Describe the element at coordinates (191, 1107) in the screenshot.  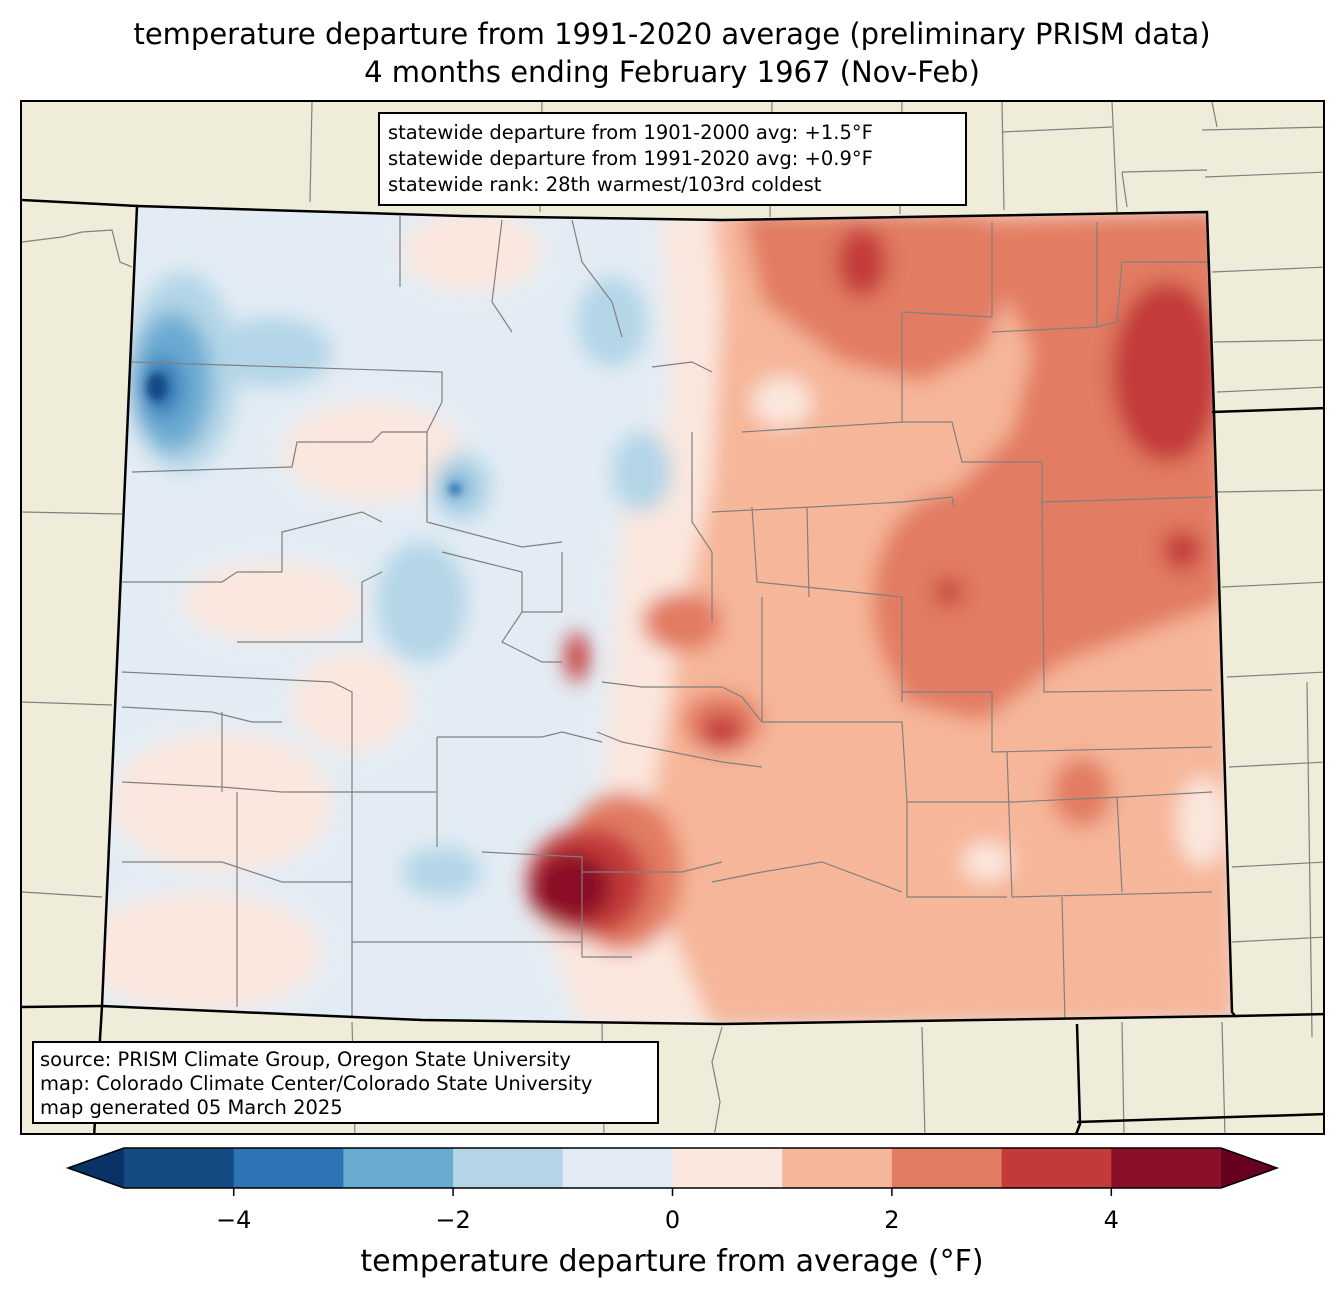
I see `generated-date-line: map generated 05 March 2025` at that location.